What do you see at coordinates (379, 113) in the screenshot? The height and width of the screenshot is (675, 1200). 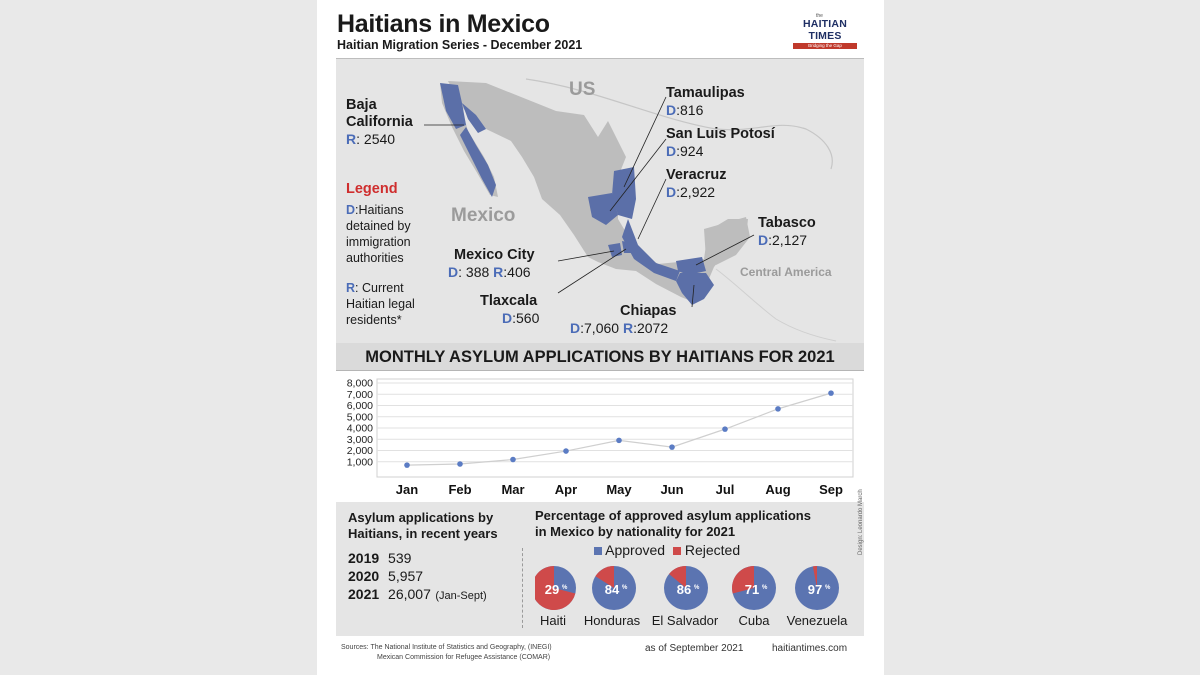 I see `state-name: Baja California` at bounding box center [379, 113].